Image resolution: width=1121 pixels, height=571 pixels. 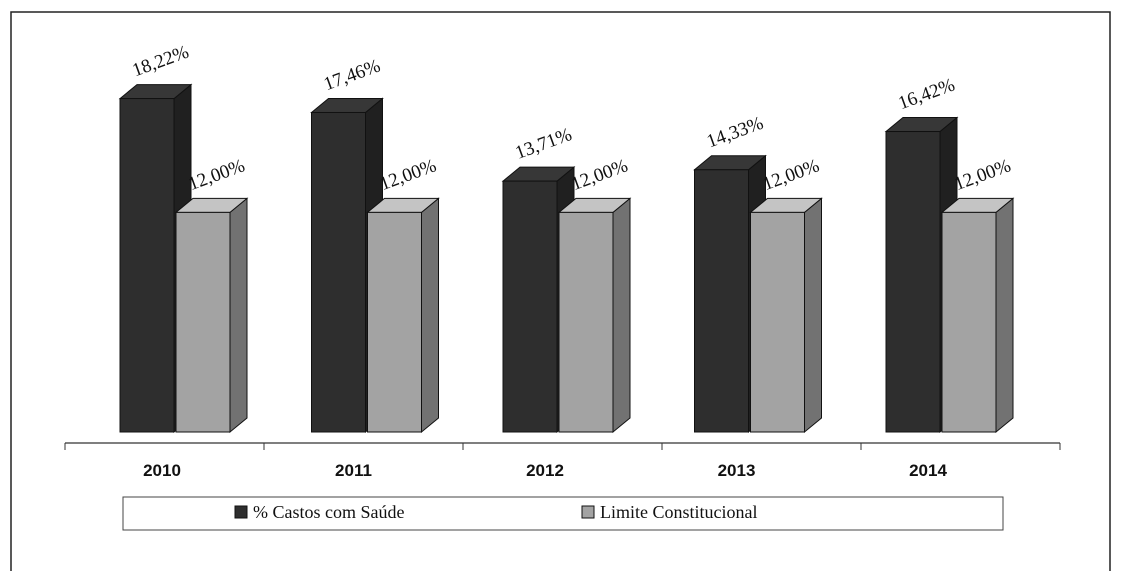 I want to click on data-label: 18,22%, so click(x=161, y=61).